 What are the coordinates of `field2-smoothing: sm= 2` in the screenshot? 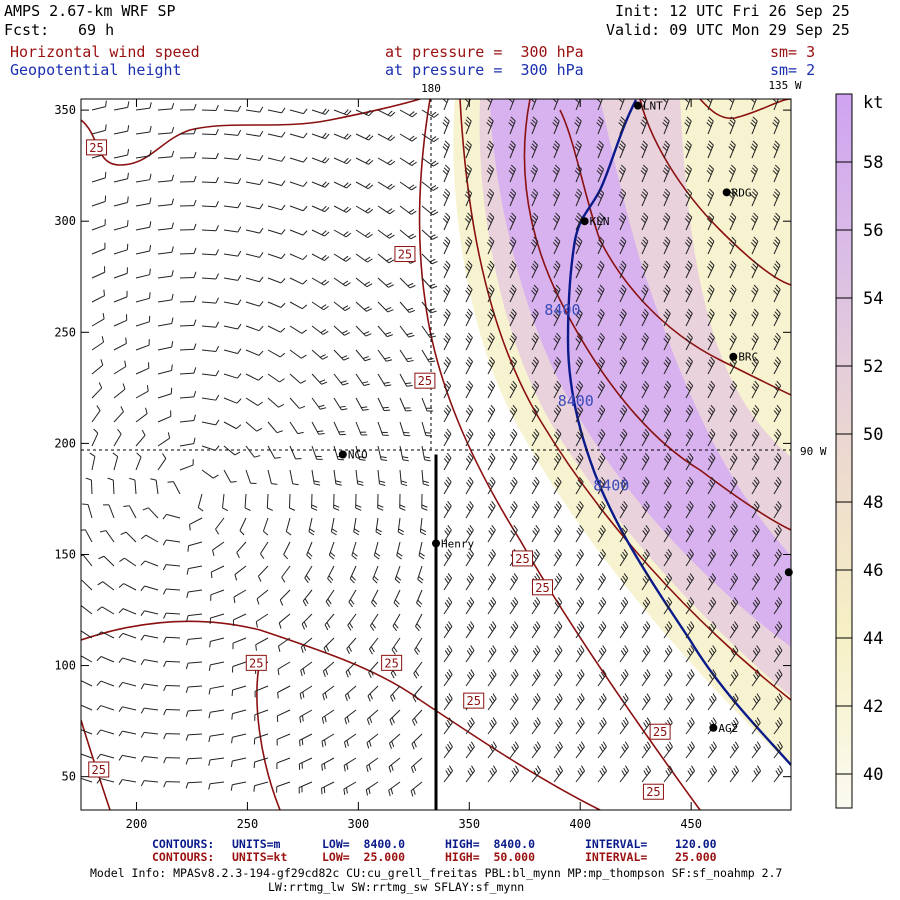 It's located at (793, 70).